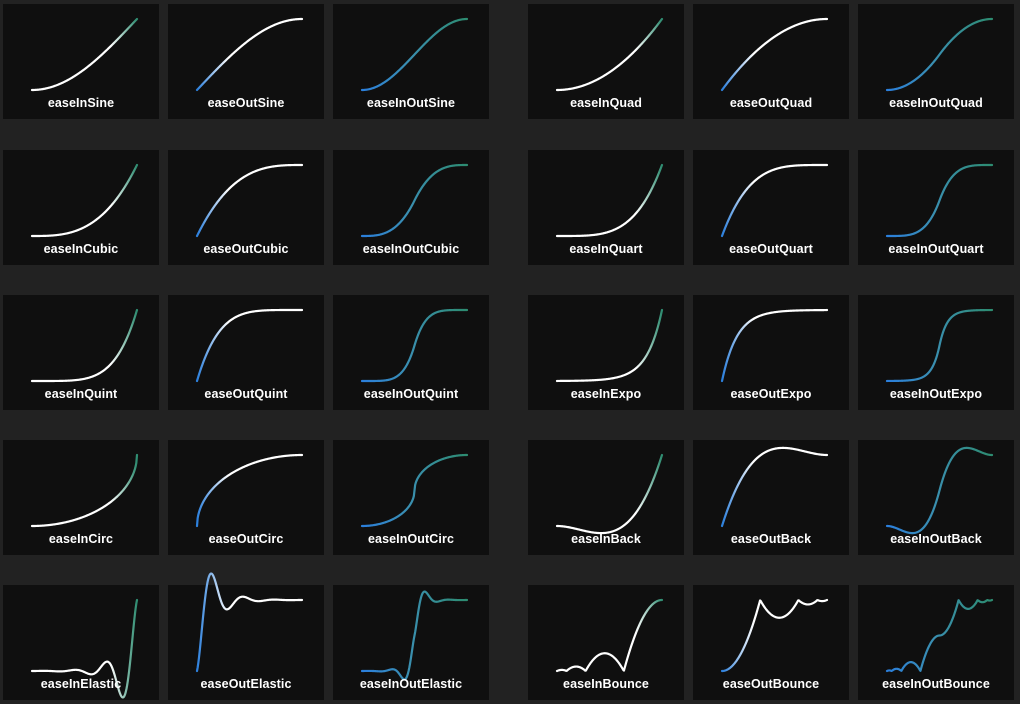 The image size is (1020, 704). I want to click on easing-card-easeInOutCubic: easeInOutCubic, so click(411, 207).